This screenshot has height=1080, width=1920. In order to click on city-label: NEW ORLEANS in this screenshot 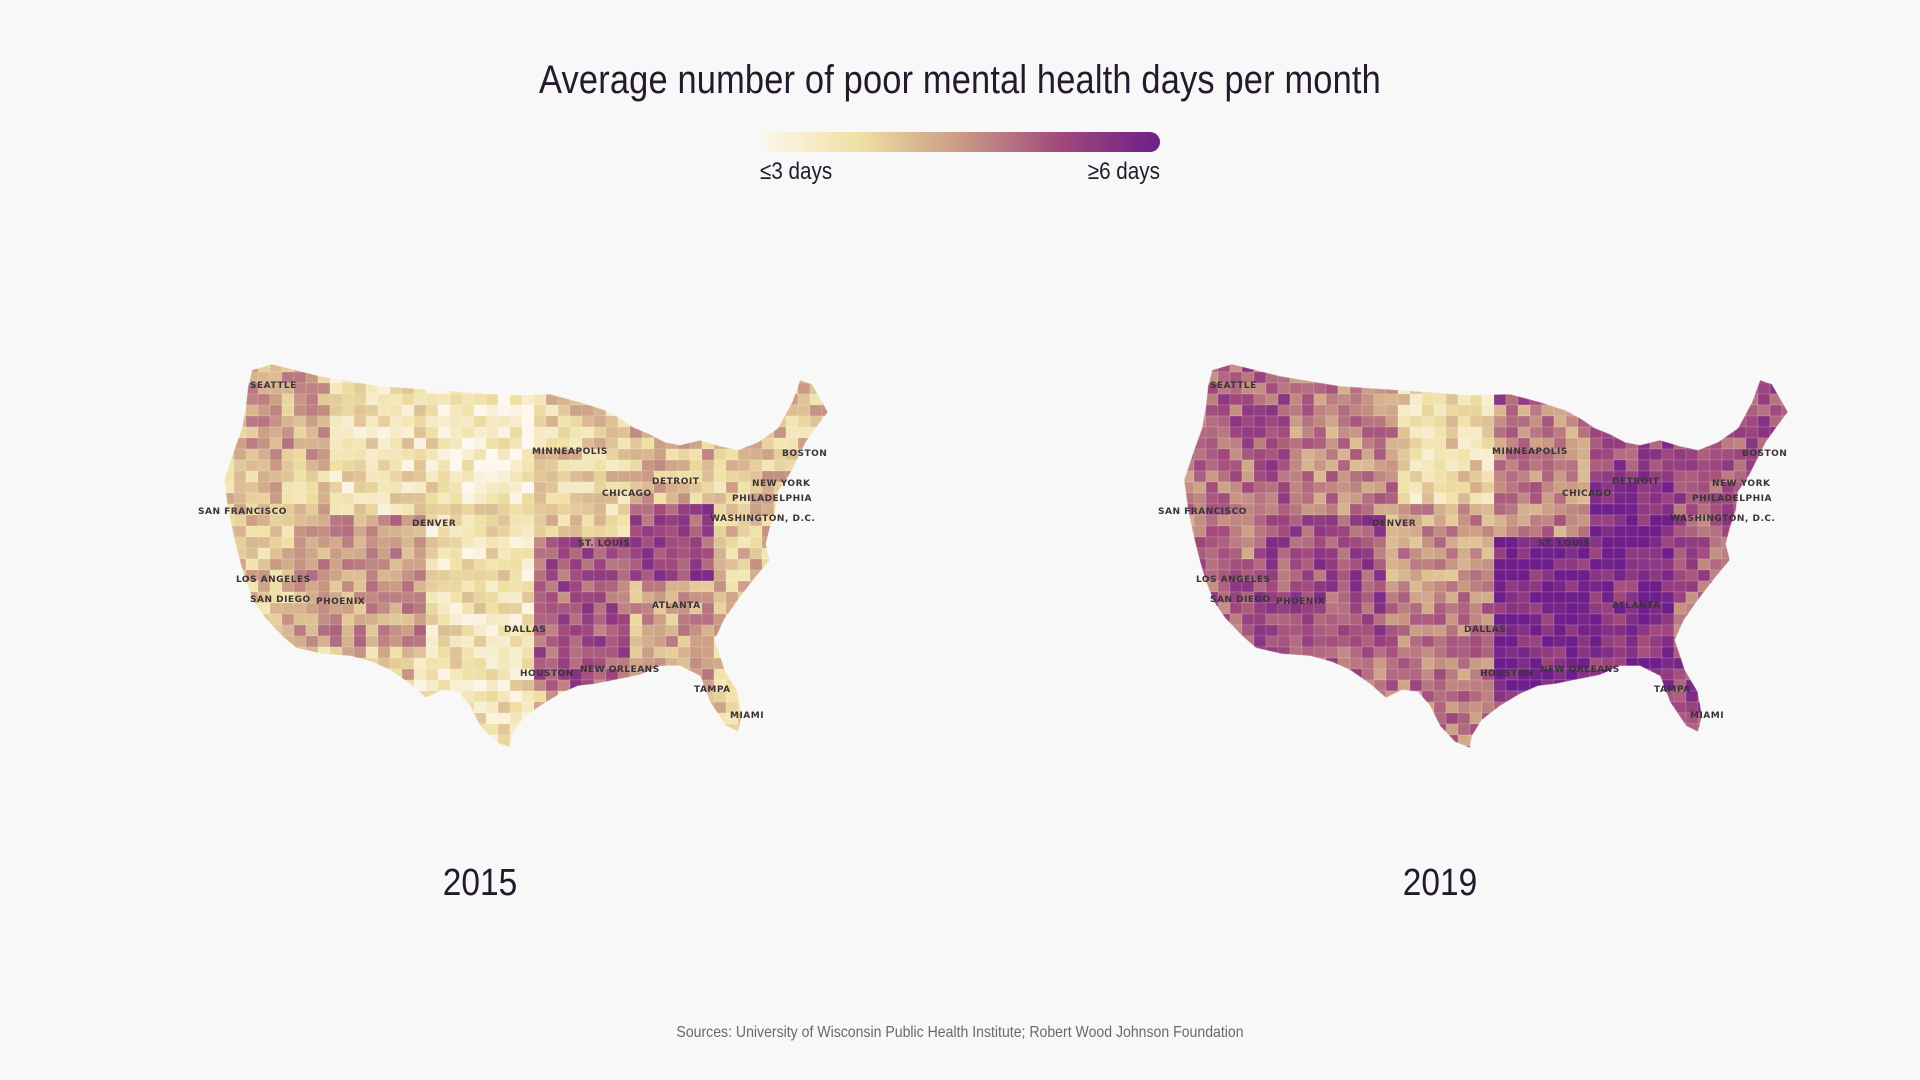, I will do `click(620, 670)`.